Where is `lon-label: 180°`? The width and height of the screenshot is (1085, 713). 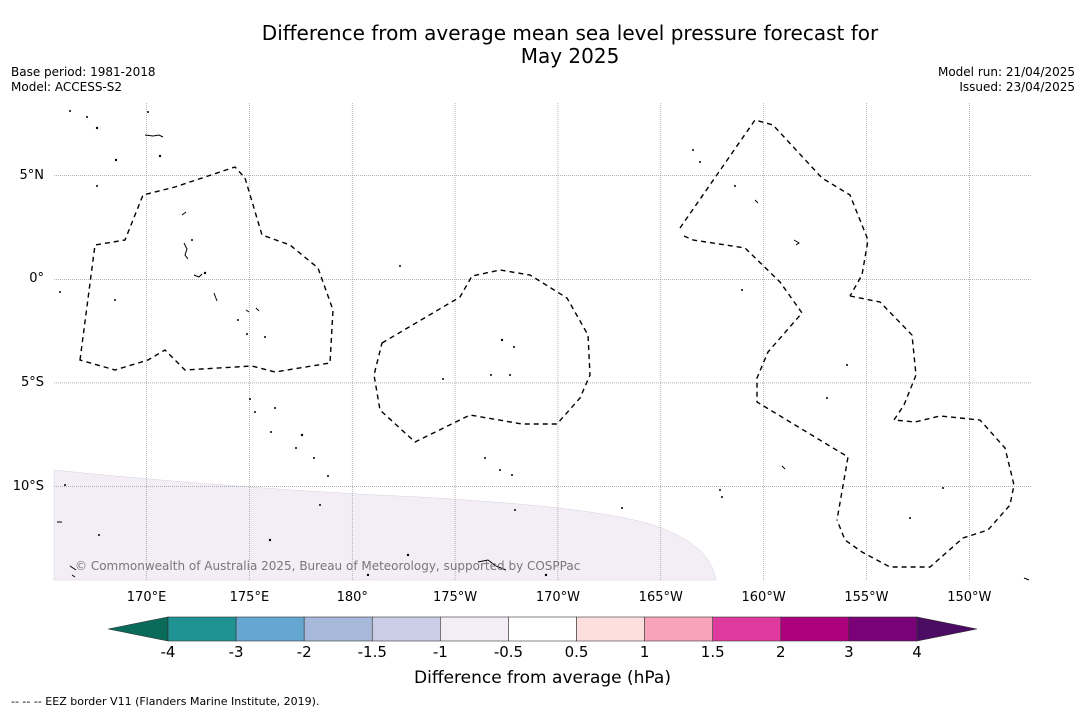 lon-label: 180° is located at coordinates (352, 597).